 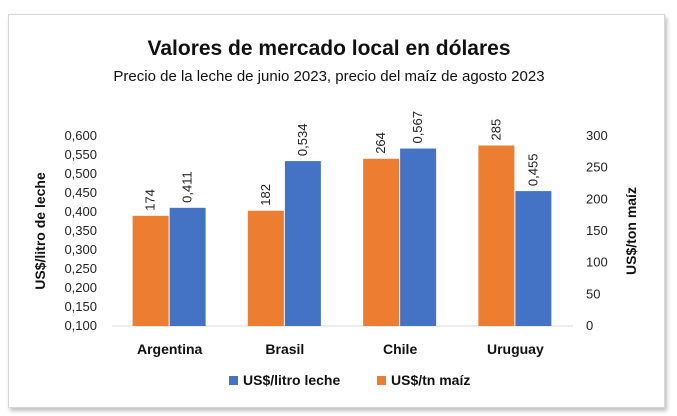 I want to click on right-tick-label: 50, so click(x=593, y=293).